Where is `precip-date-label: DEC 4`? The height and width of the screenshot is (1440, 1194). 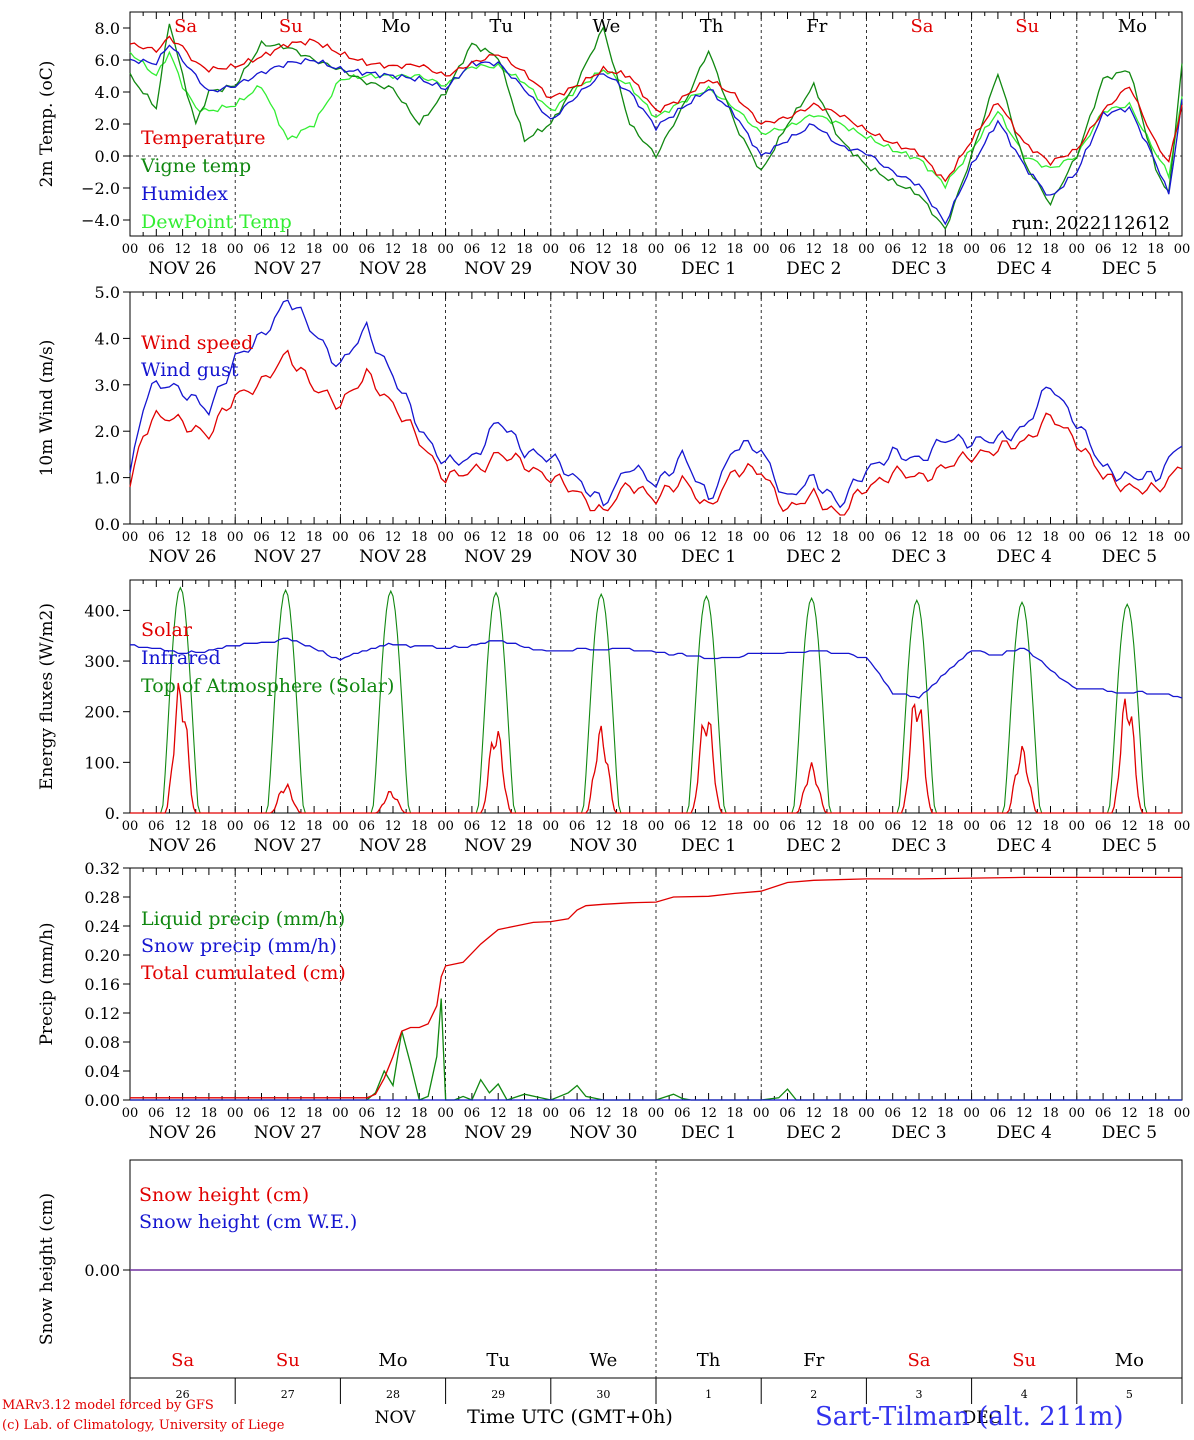
precip-date-label: DEC 4 is located at coordinates (1024, 1133).